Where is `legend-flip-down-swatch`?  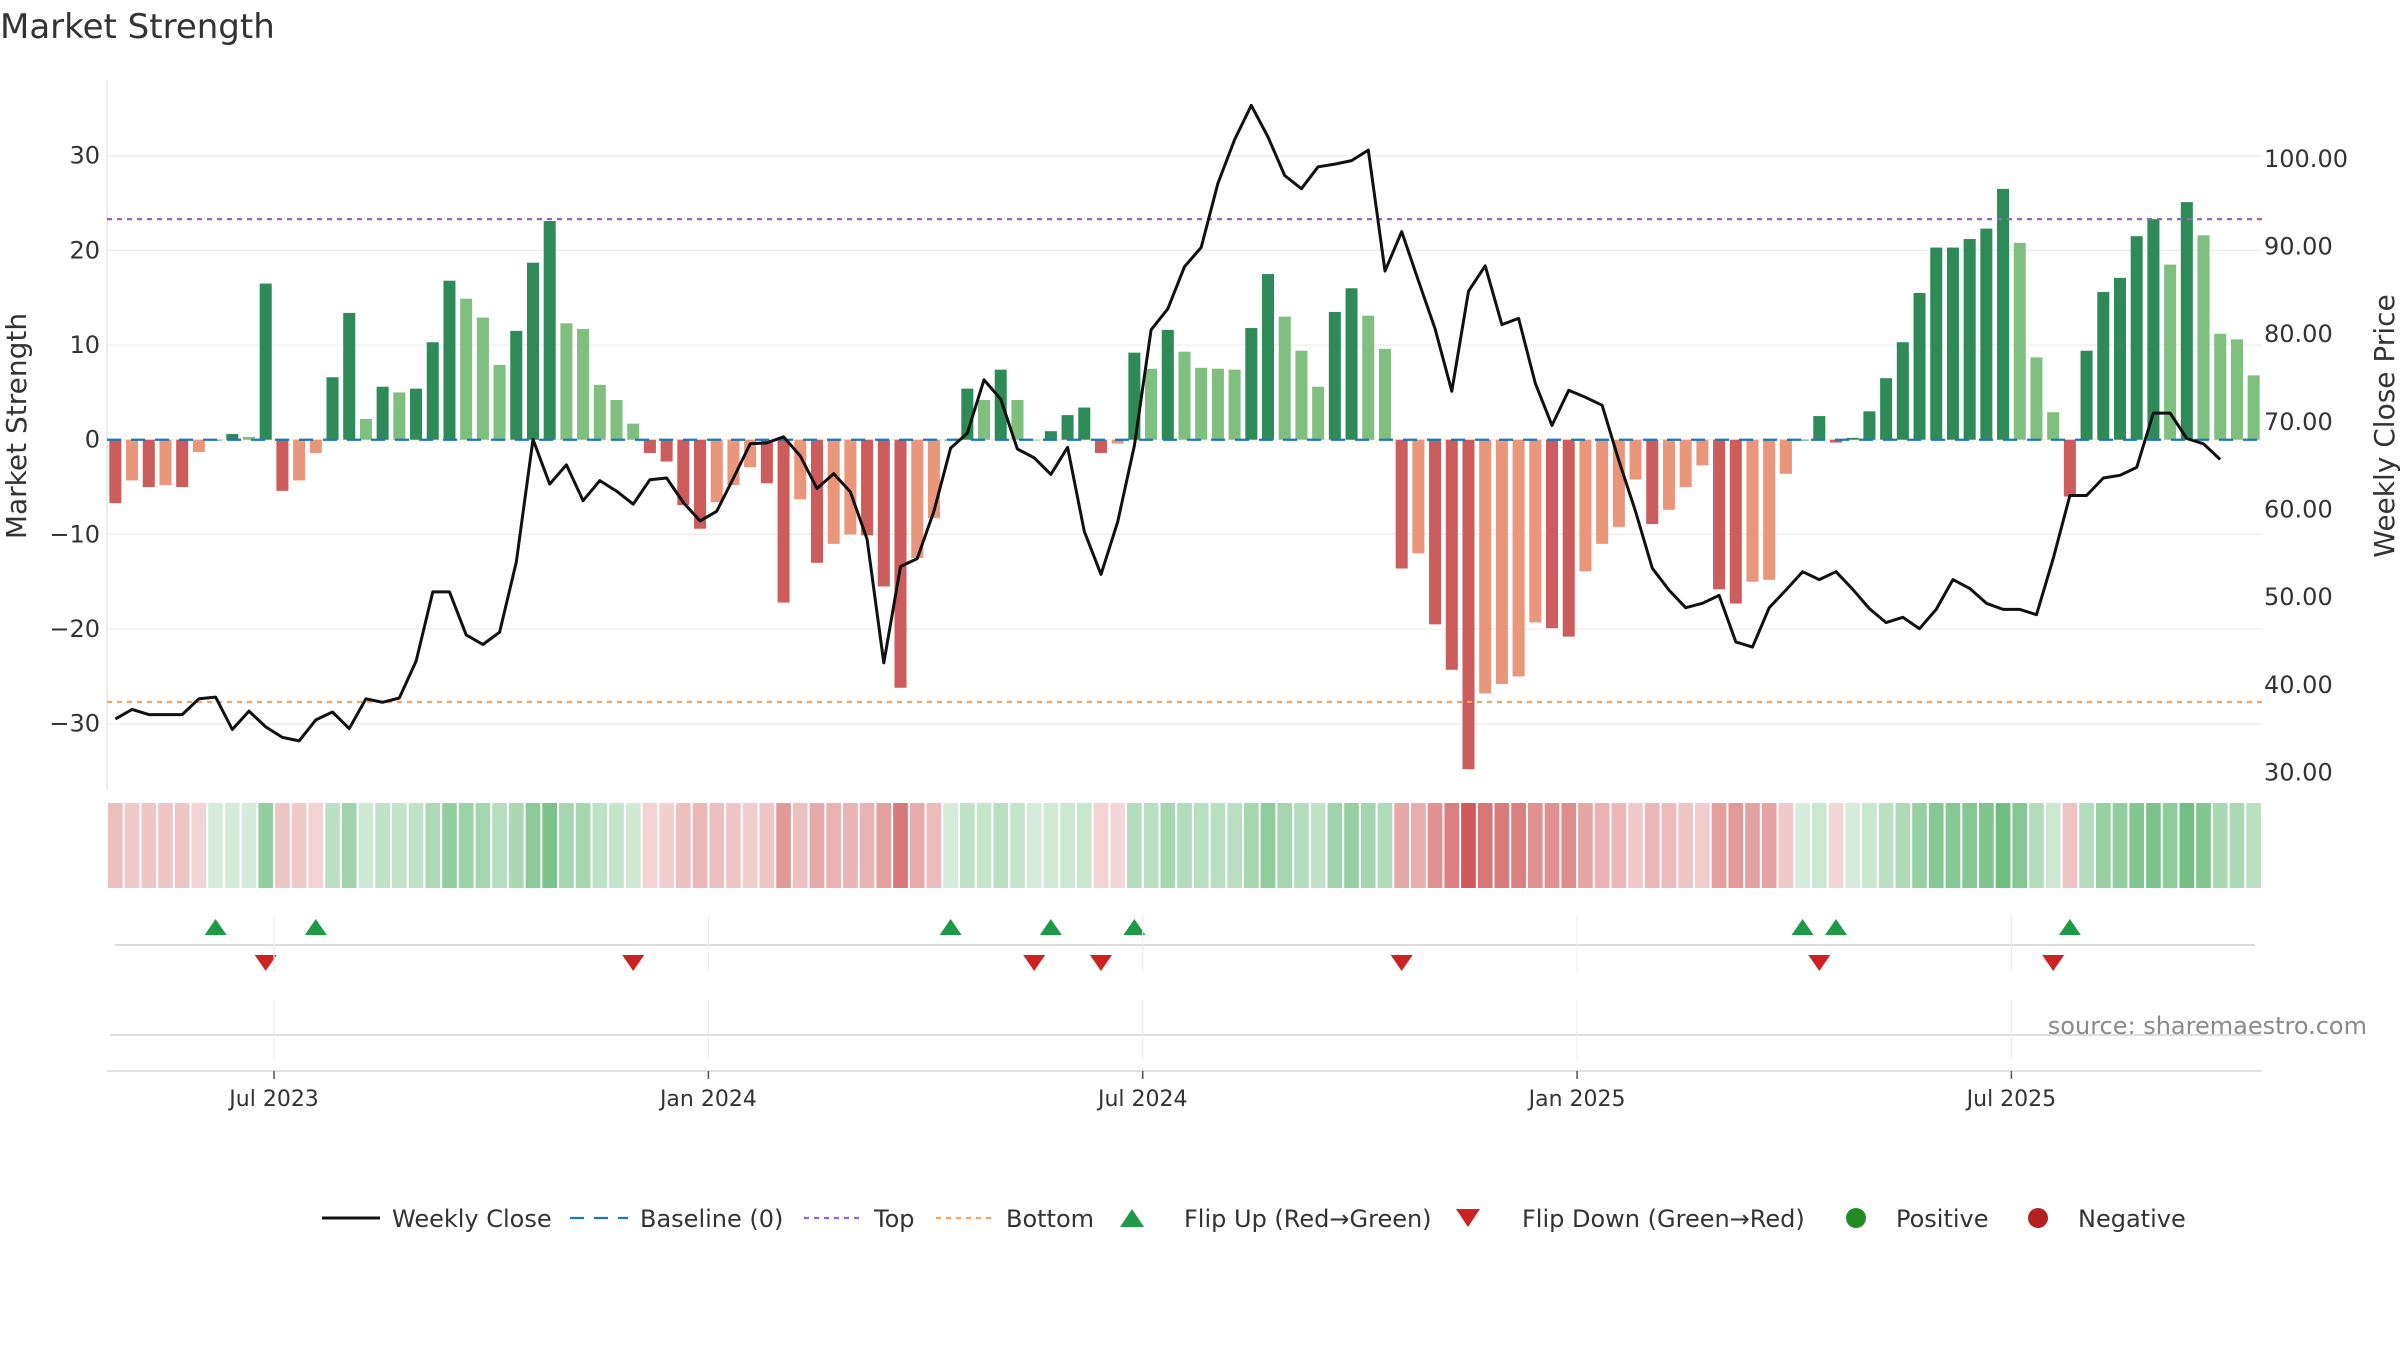
legend-flip-down-swatch is located at coordinates (1468, 1218).